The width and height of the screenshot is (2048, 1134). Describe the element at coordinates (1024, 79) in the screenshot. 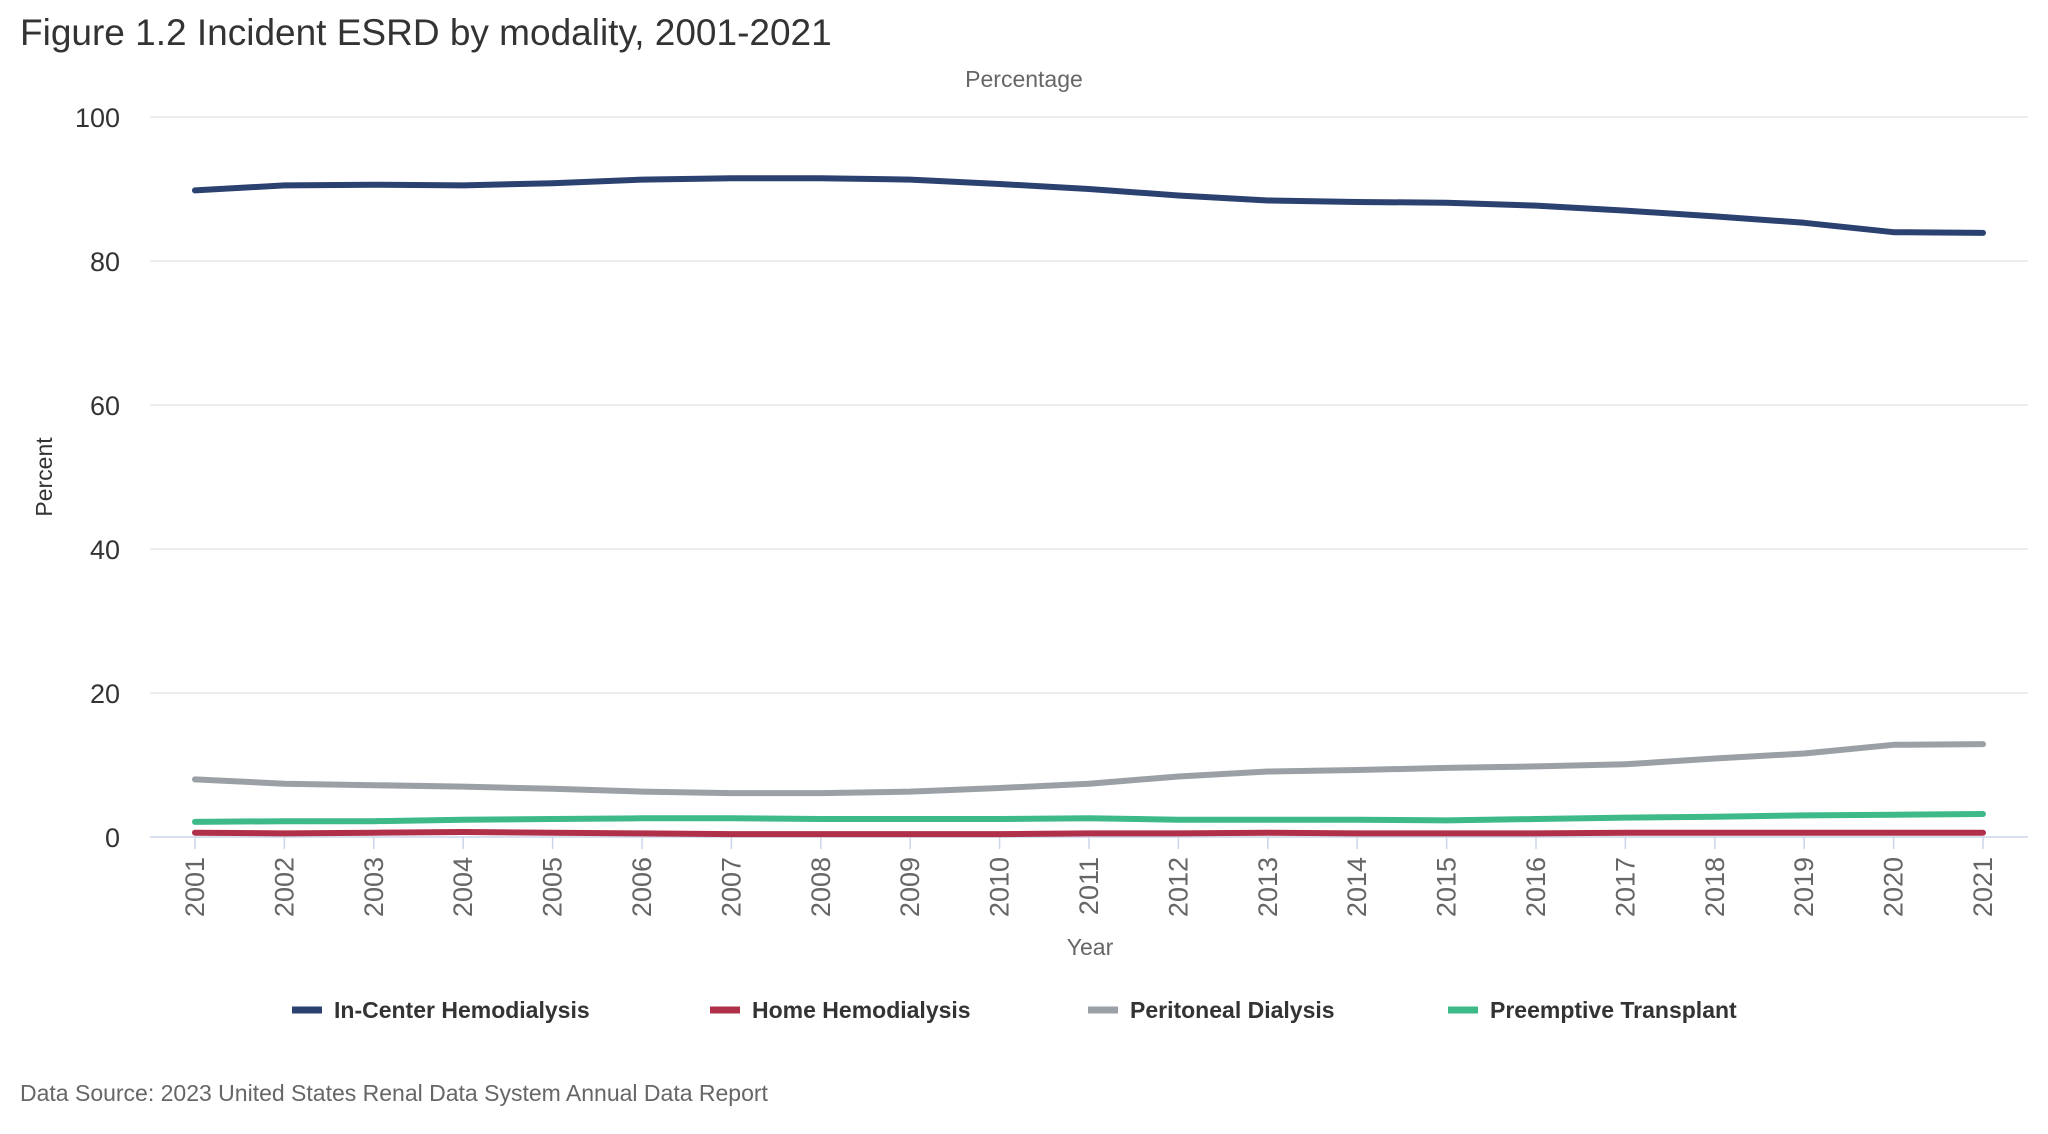

I see `chart-subtitle: Percentage` at that location.